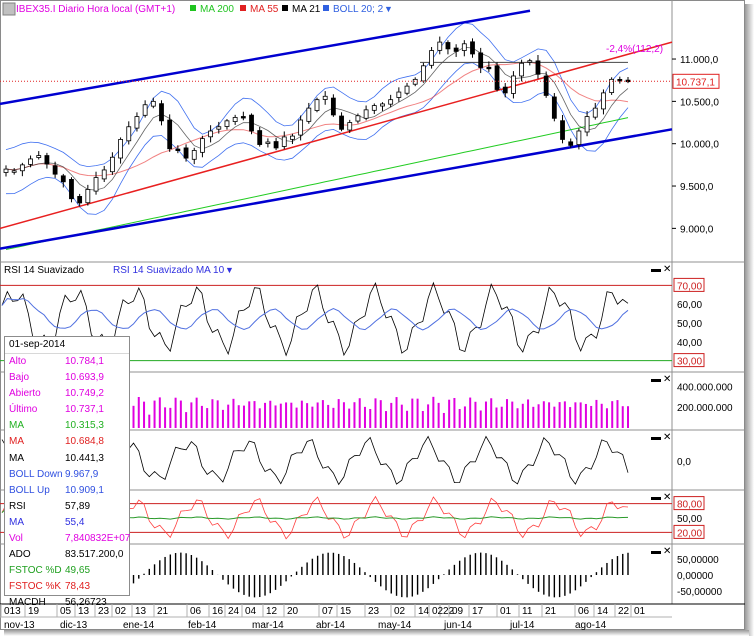 The image size is (754, 636). Describe the element at coordinates (67, 410) in the screenshot. I see `data-window-row: Último 10.737,1` at that location.